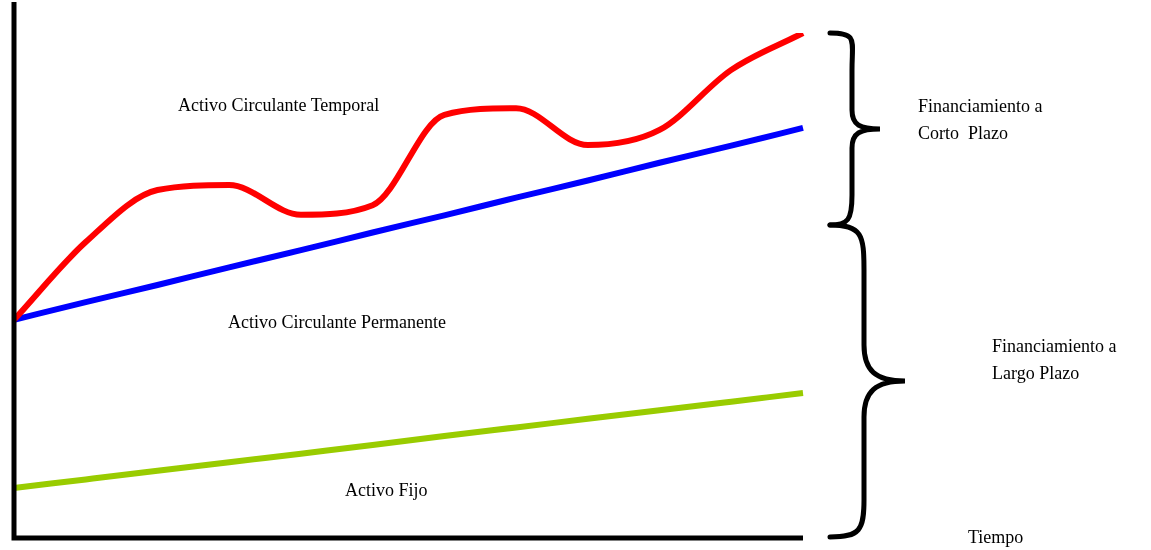 This screenshot has width=1151, height=550. I want to click on text: Tiempo, so click(996, 537).